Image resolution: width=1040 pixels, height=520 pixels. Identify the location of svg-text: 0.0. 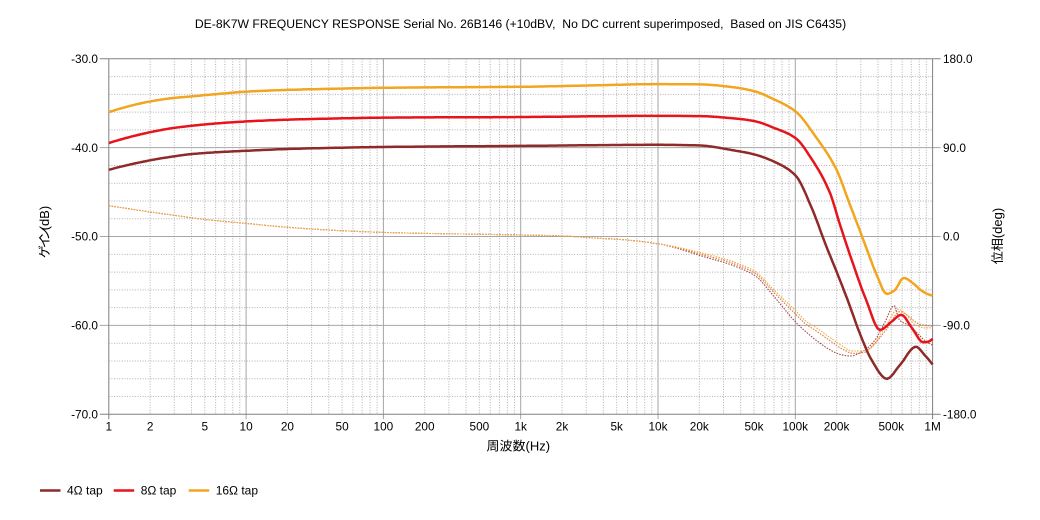
(951, 237).